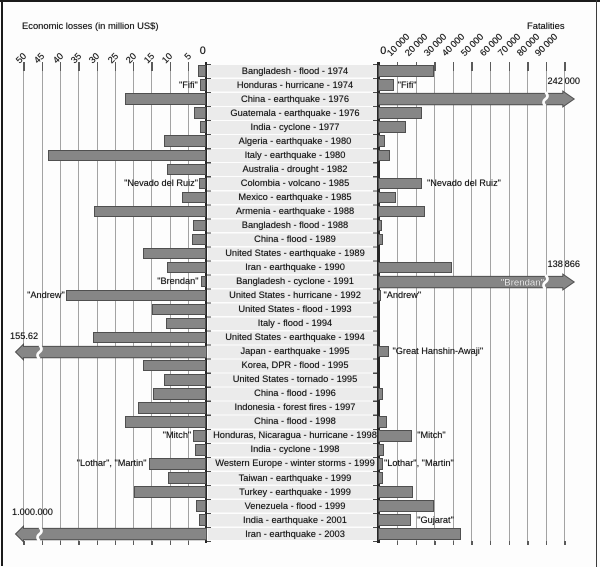 The width and height of the screenshot is (600, 567). Describe the element at coordinates (522, 282) in the screenshot. I see `svg-text: "Brendan"` at that location.